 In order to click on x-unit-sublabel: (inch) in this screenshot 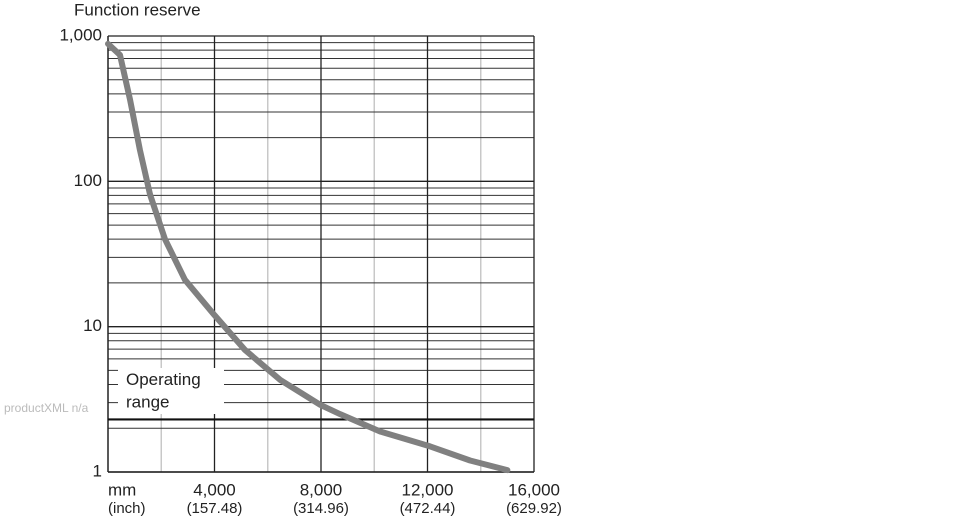, I will do `click(127, 508)`.